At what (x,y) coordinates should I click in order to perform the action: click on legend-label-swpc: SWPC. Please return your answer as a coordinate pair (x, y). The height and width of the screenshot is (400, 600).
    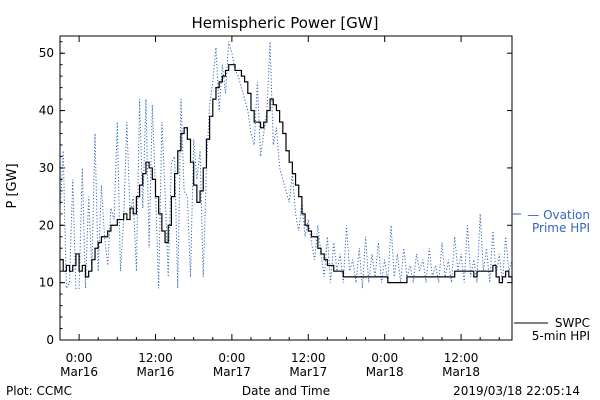
    Looking at the image, I should click on (572, 323).